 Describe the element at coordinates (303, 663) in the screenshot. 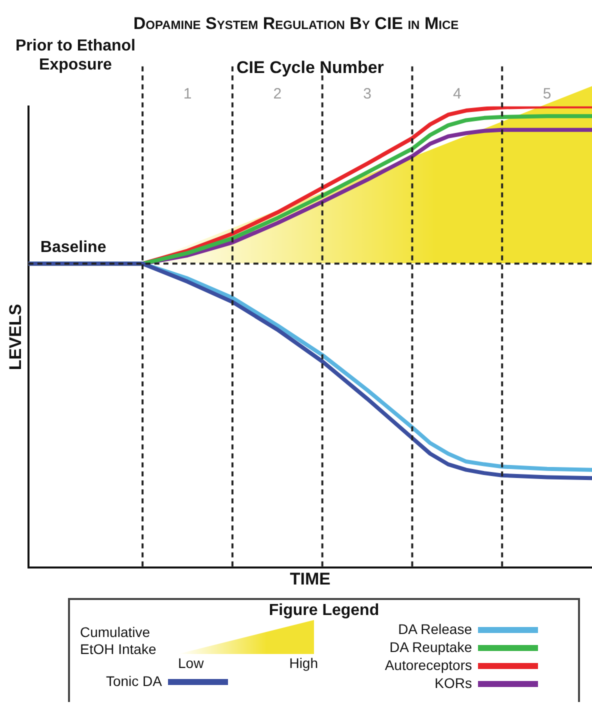

I see `text: High` at that location.